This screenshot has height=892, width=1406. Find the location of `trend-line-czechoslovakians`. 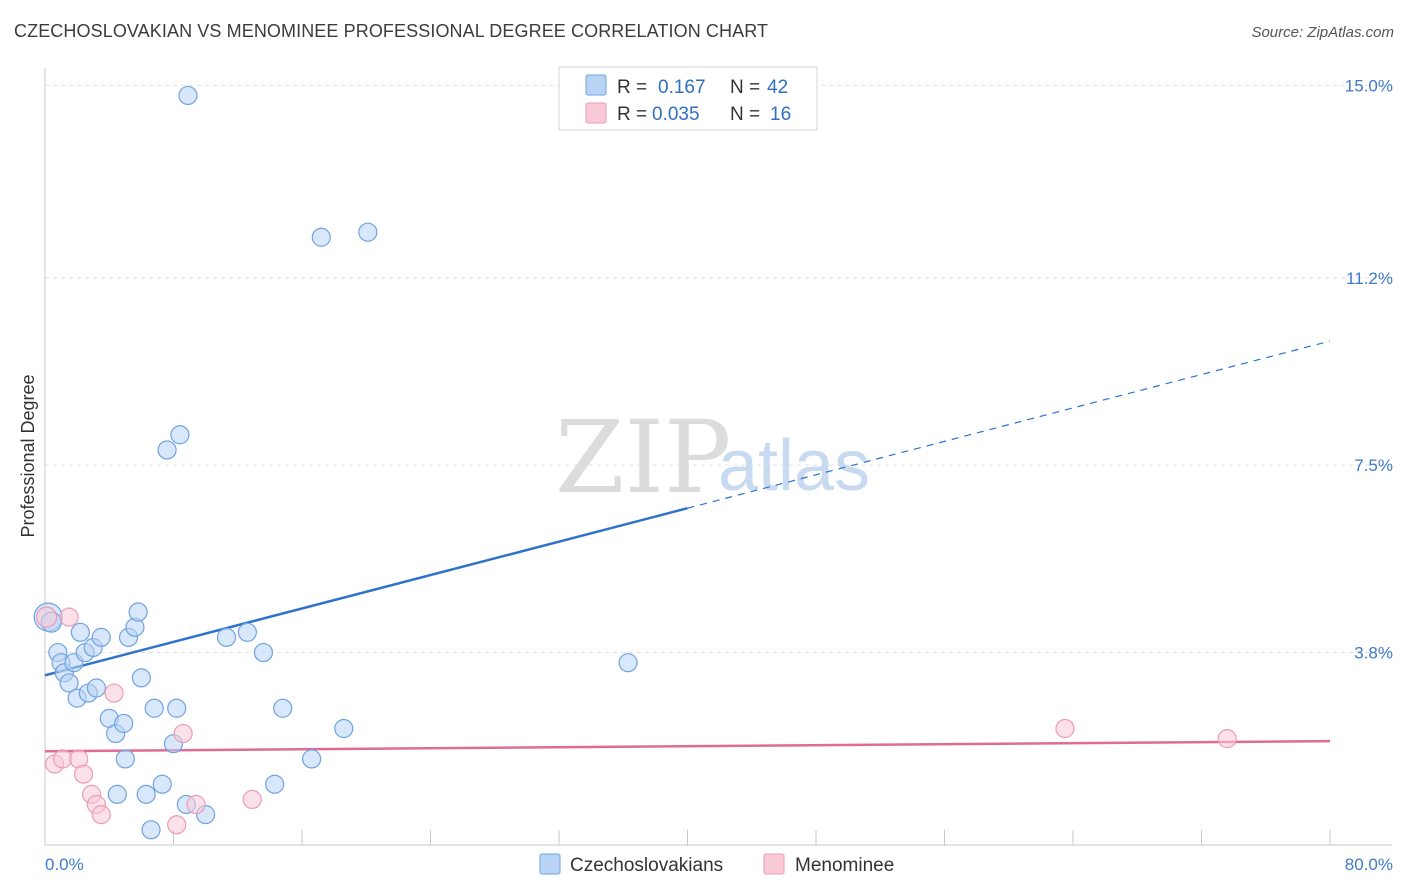

trend-line-czechoslovakians is located at coordinates (366, 591).